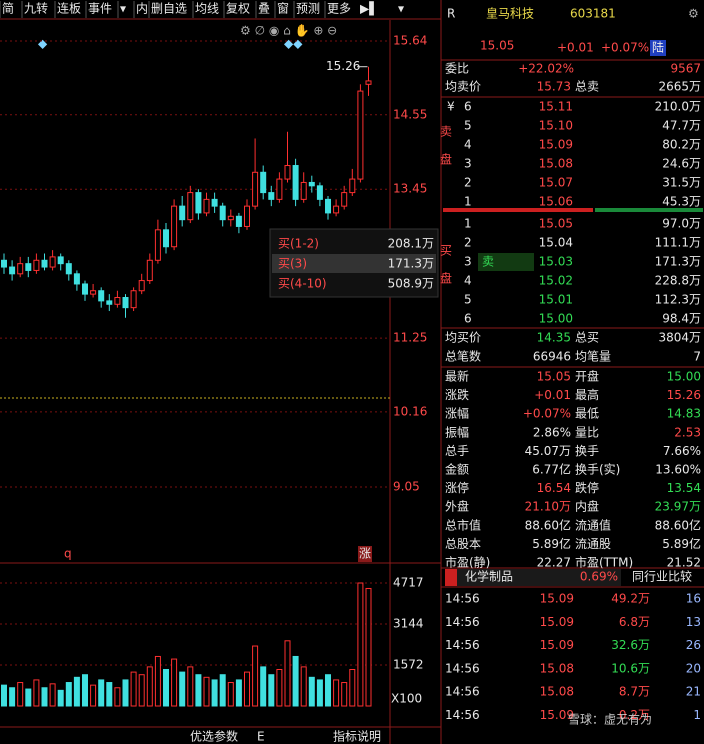  Describe the element at coordinates (354, 263) in the screenshot. I see `popup-highlight` at that location.